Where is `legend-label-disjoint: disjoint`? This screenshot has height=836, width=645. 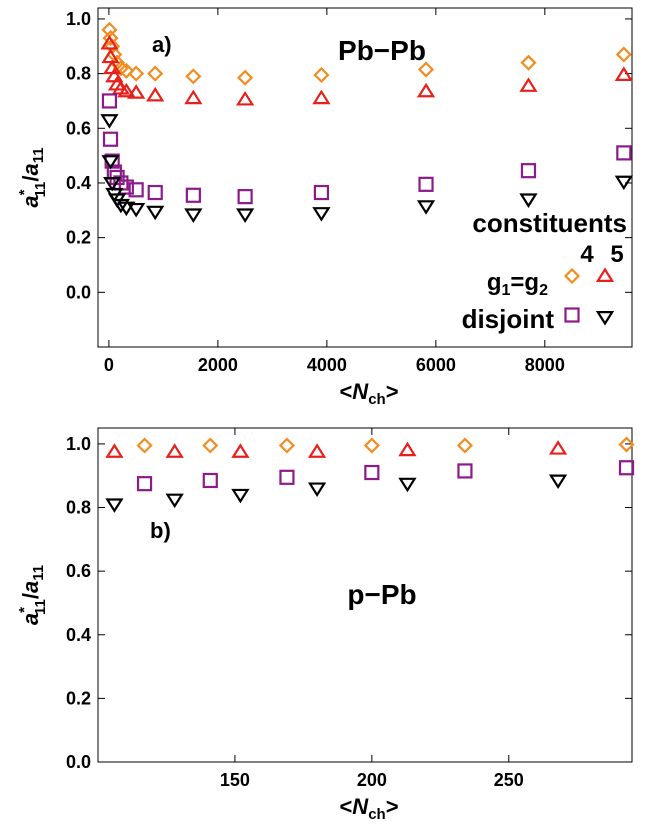 legend-label-disjoint: disjoint is located at coordinates (508, 319).